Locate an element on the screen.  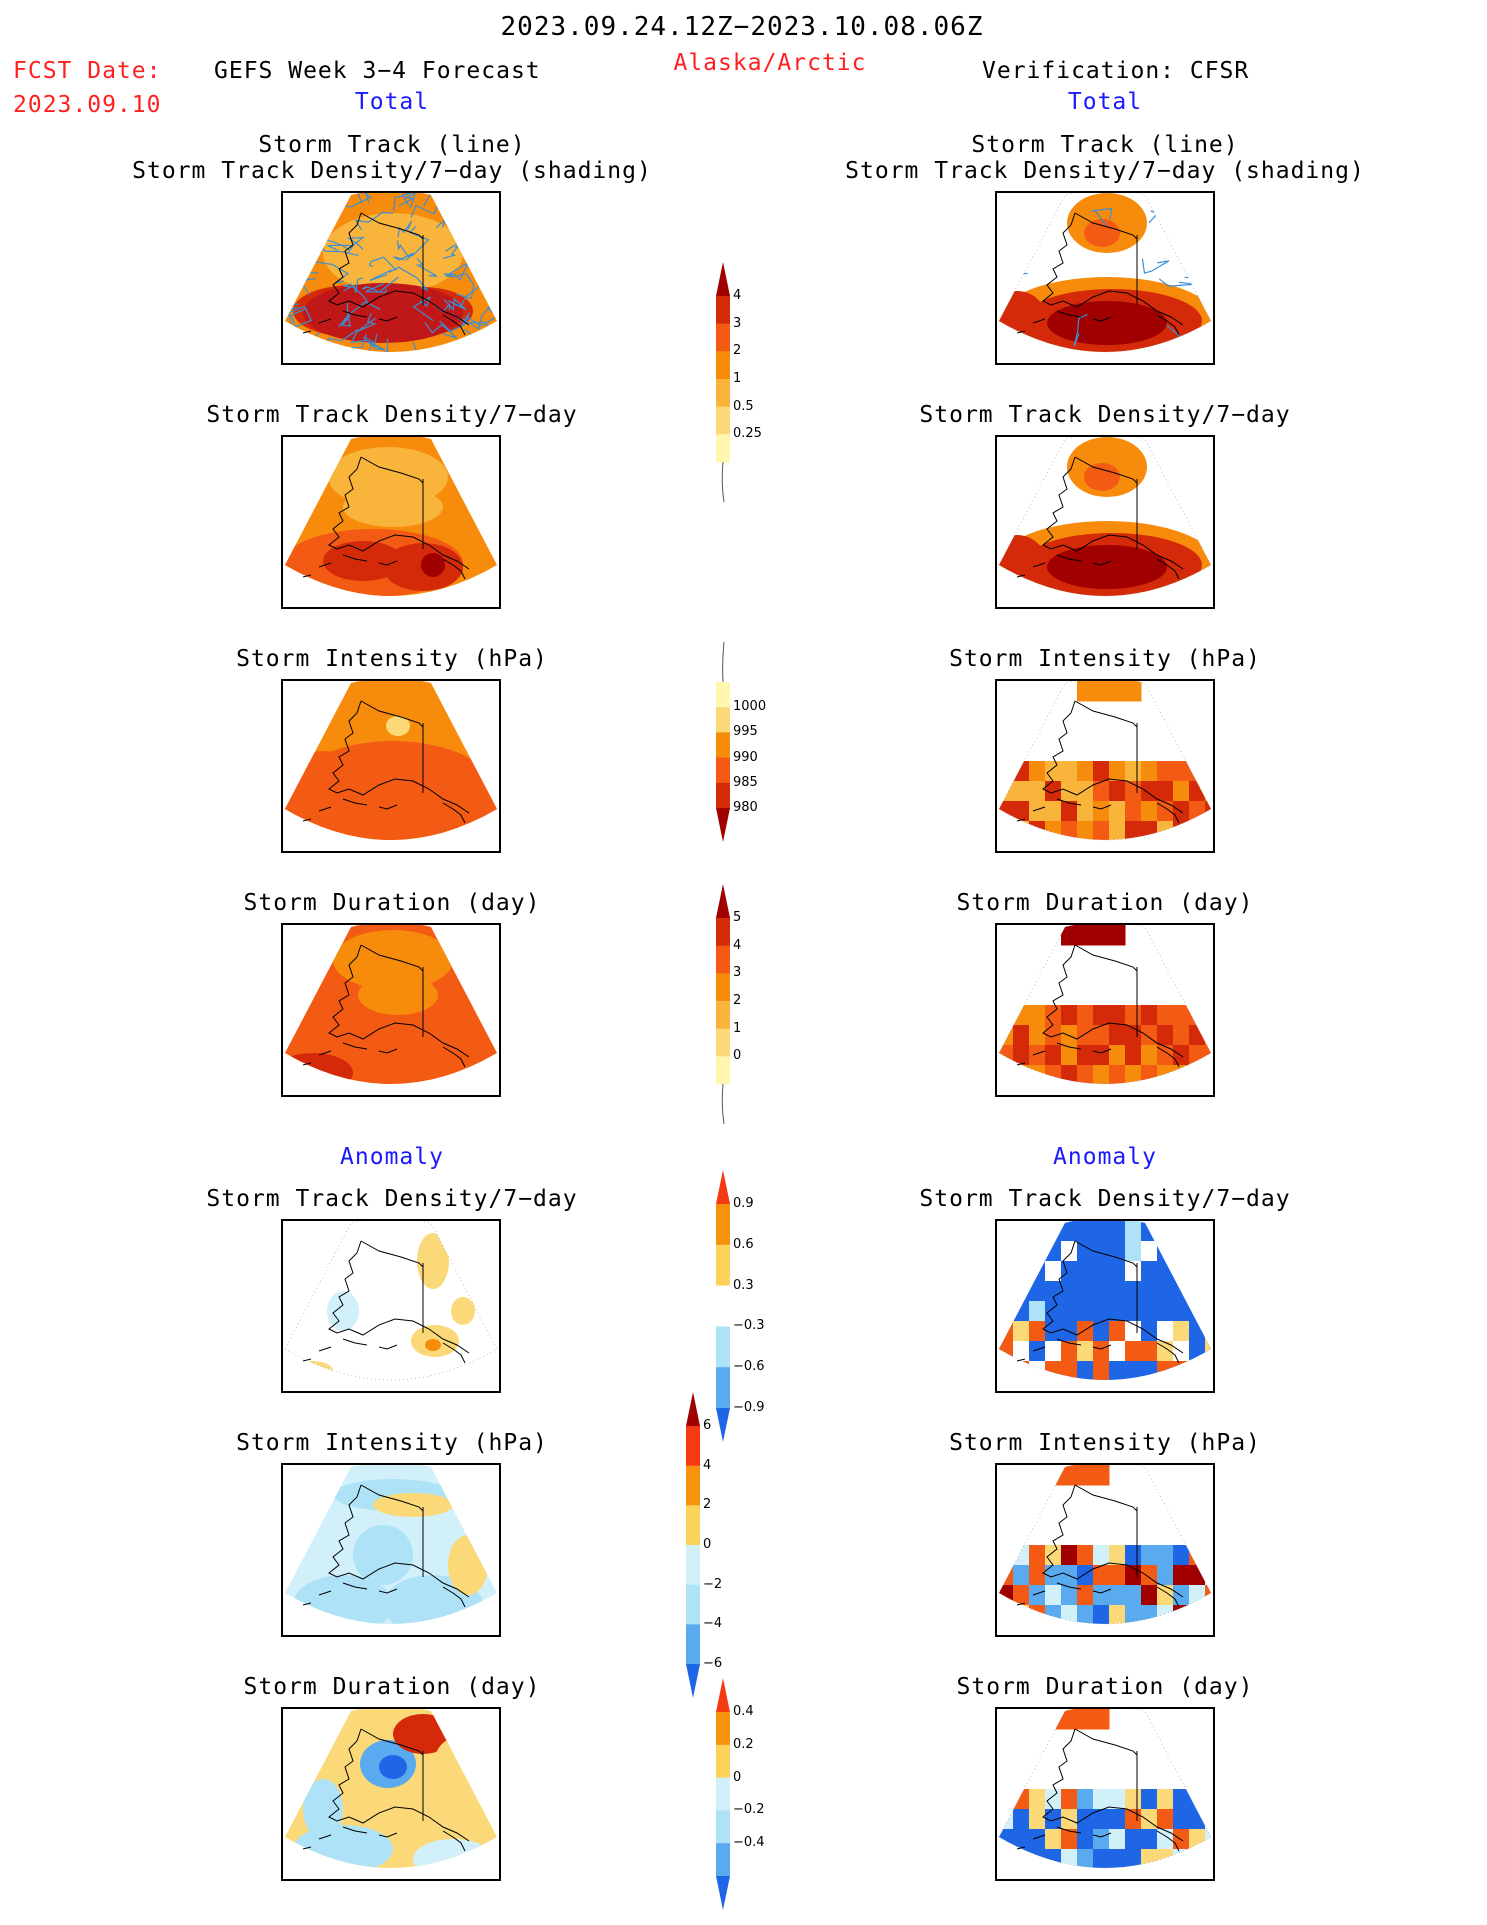
colorbar-tick-label: −0.2 is located at coordinates (749, 1810).